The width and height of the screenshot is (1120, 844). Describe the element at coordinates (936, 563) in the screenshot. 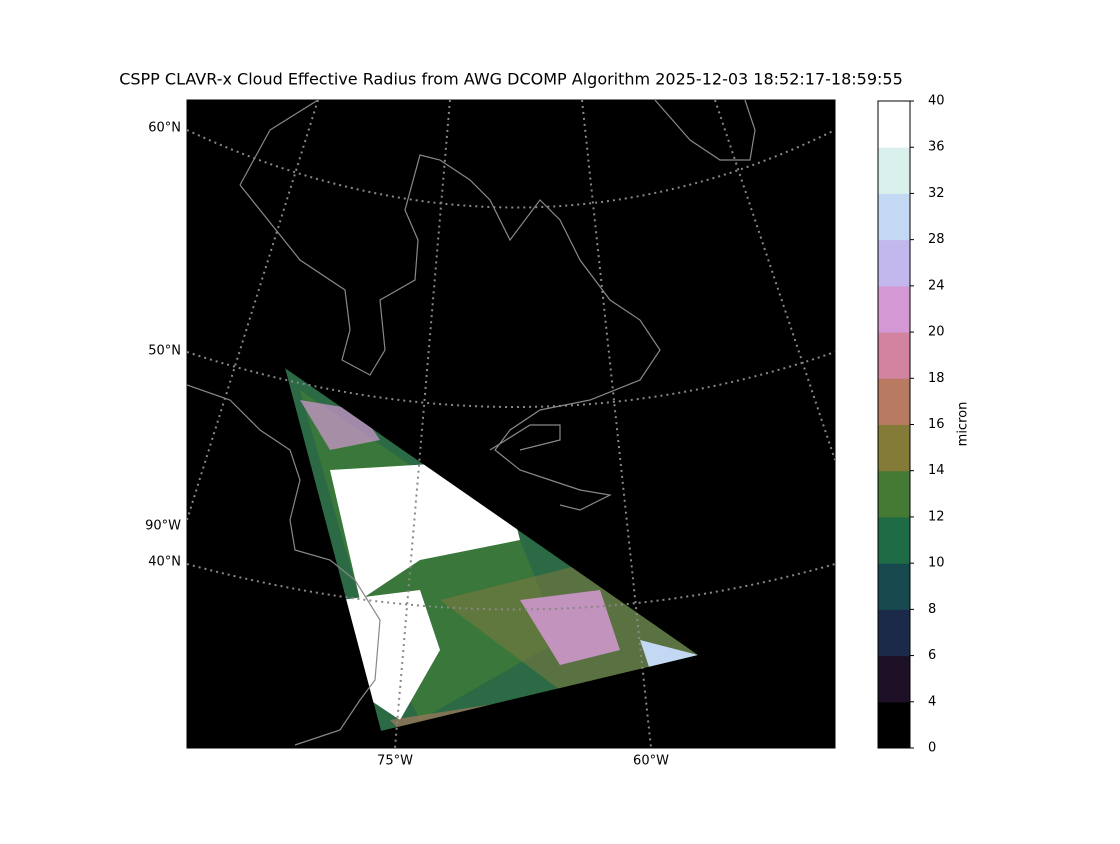

I see `colorbar-tick-label: 10` at that location.